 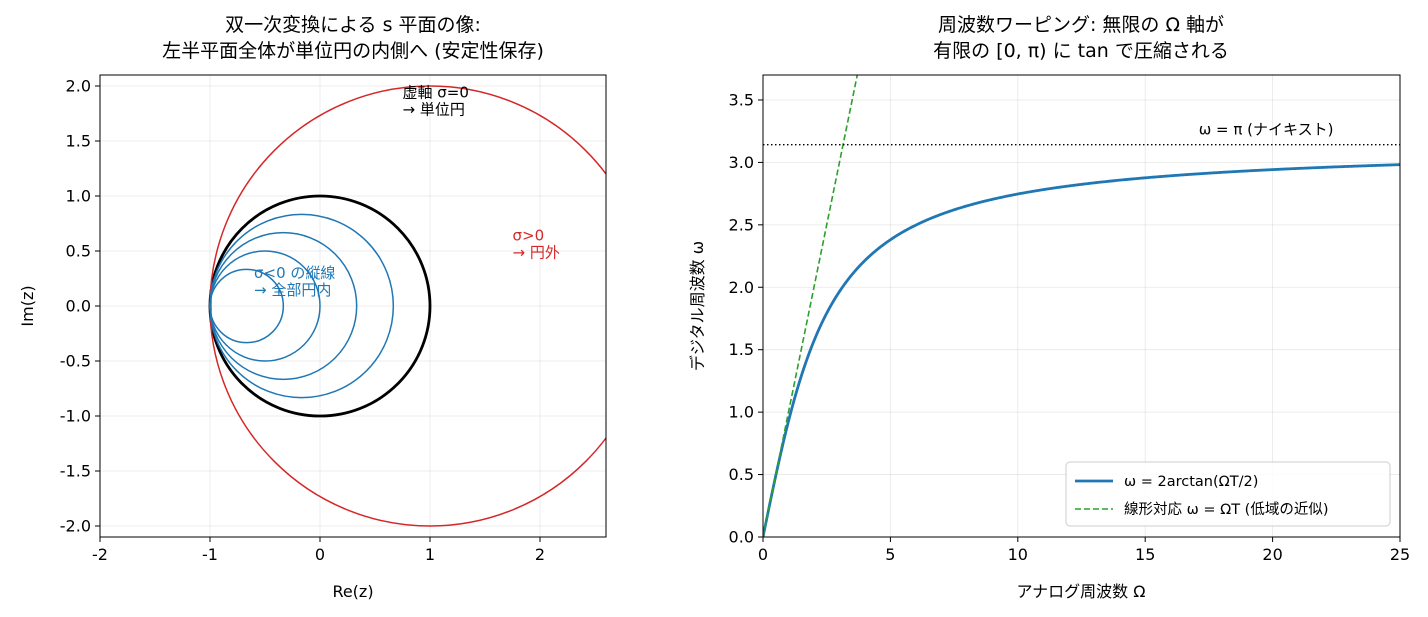 What do you see at coordinates (78, 86) in the screenshot?
I see `left-y-tick-label: 2.0` at bounding box center [78, 86].